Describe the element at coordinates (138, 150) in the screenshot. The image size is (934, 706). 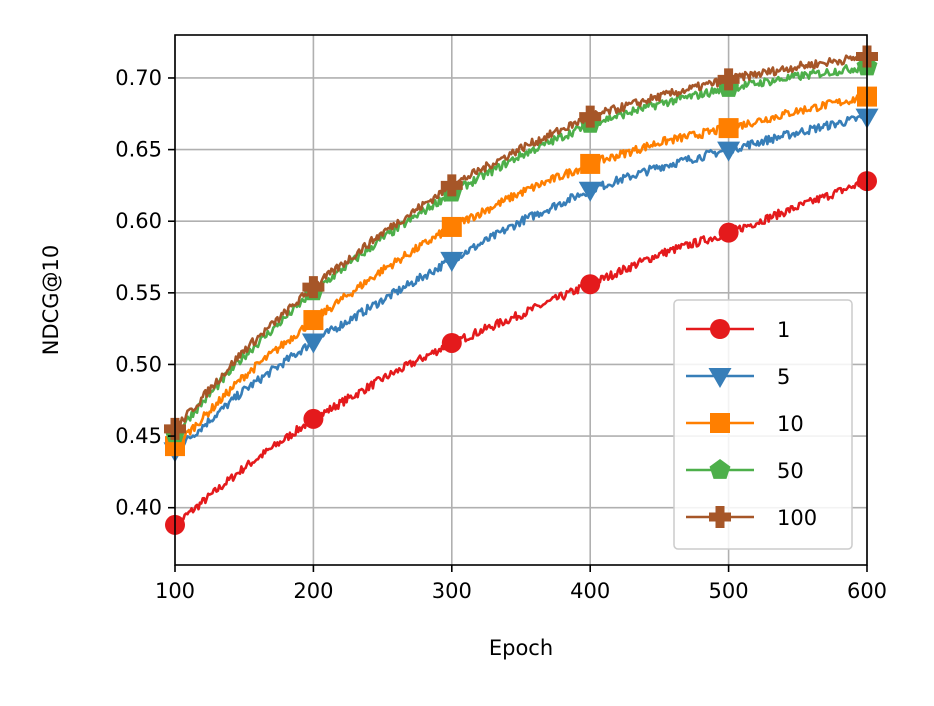
I see `y-tick-label: 0.65` at that location.